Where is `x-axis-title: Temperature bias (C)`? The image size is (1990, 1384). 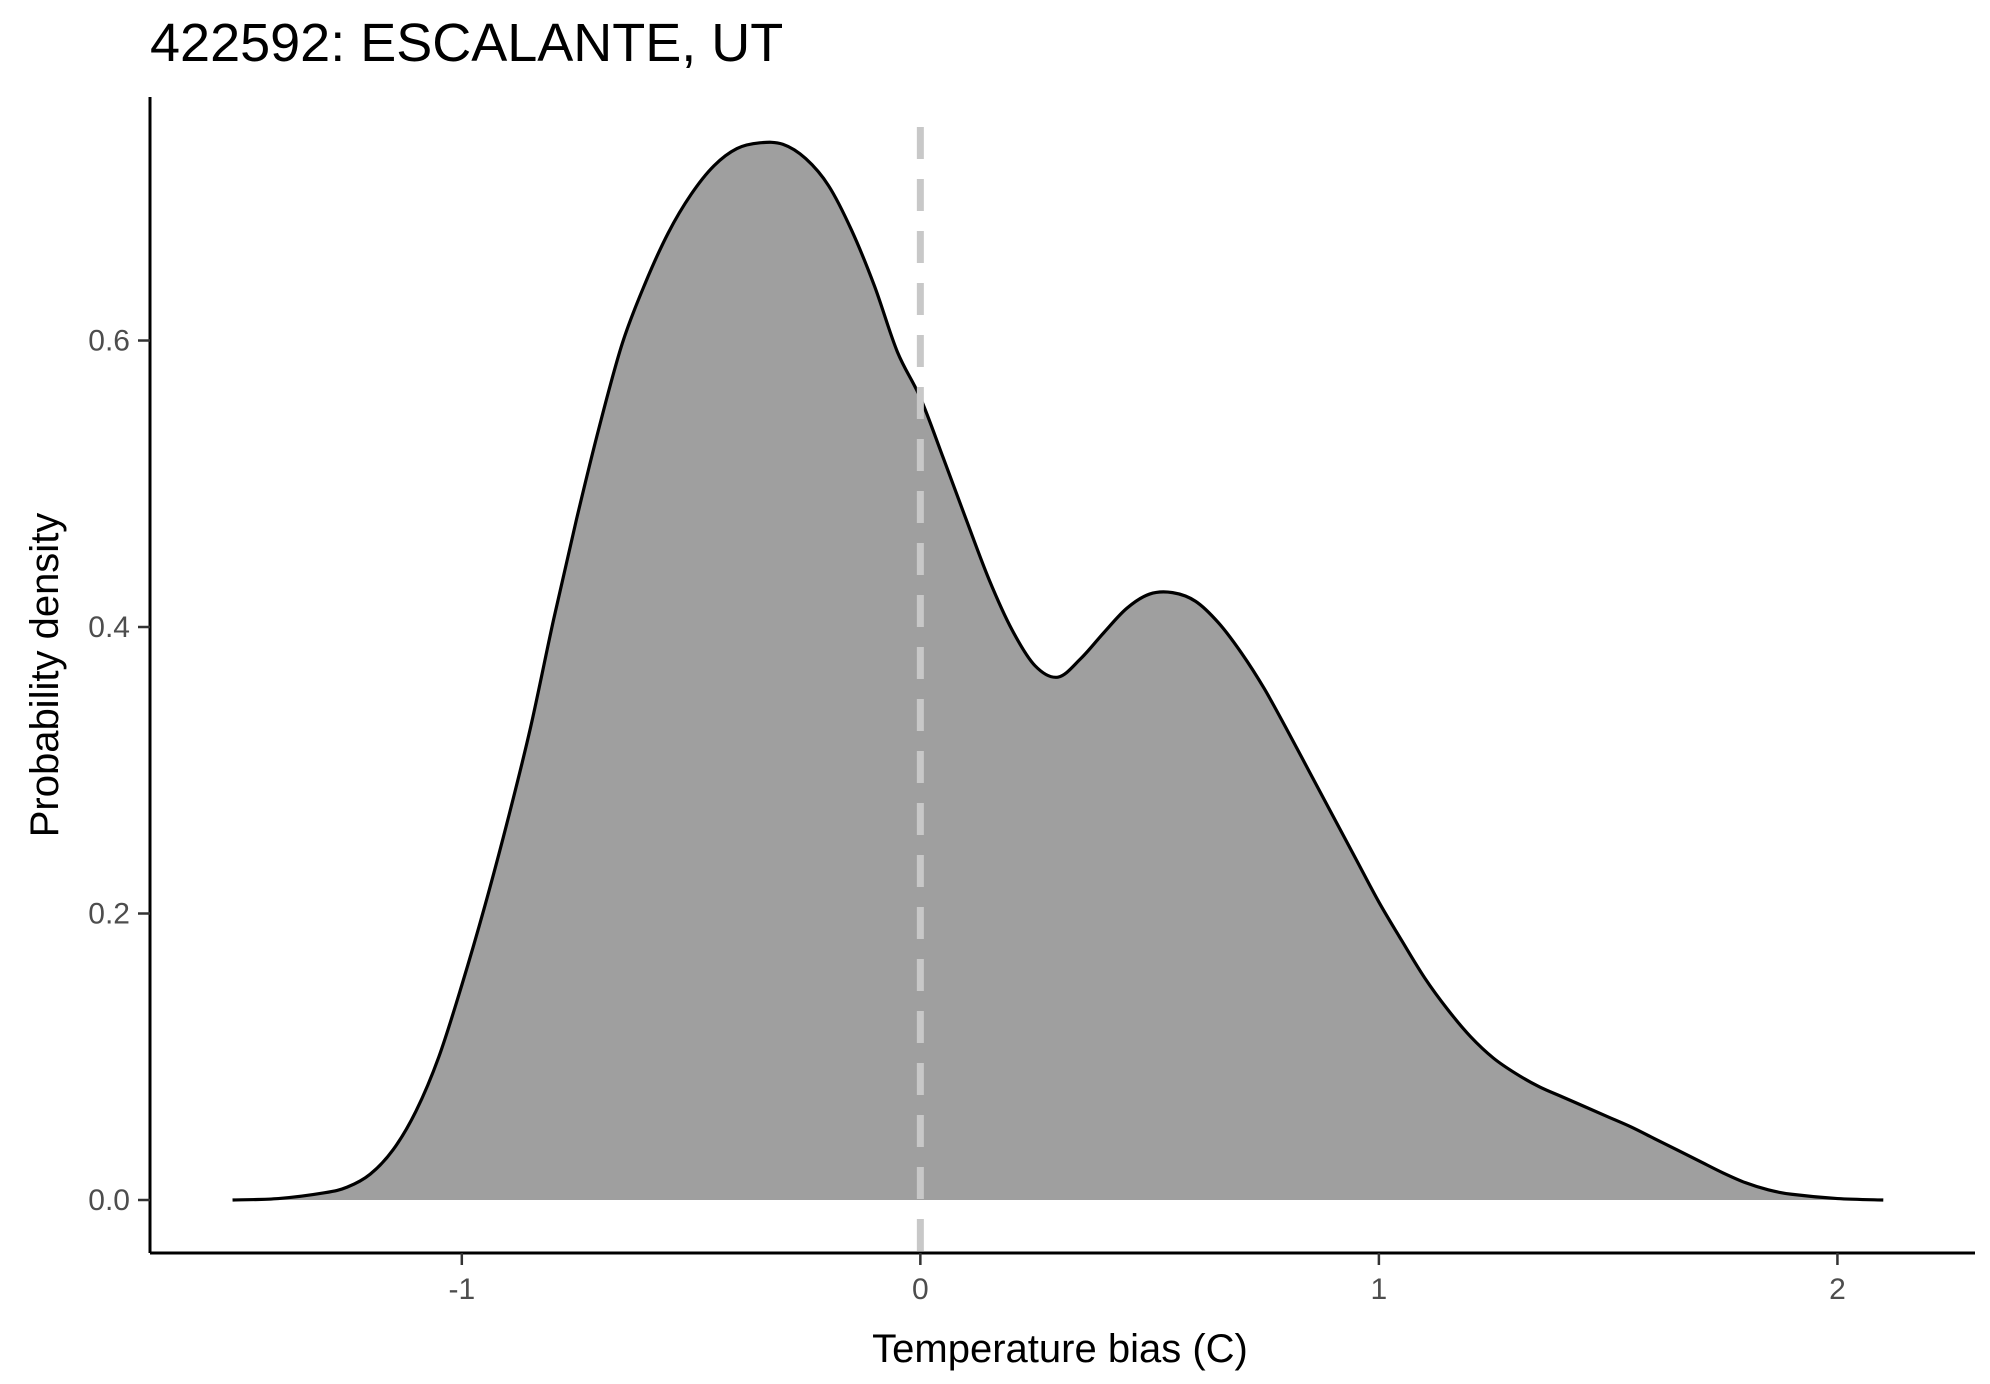 x-axis-title: Temperature bias (C) is located at coordinates (1060, 1349).